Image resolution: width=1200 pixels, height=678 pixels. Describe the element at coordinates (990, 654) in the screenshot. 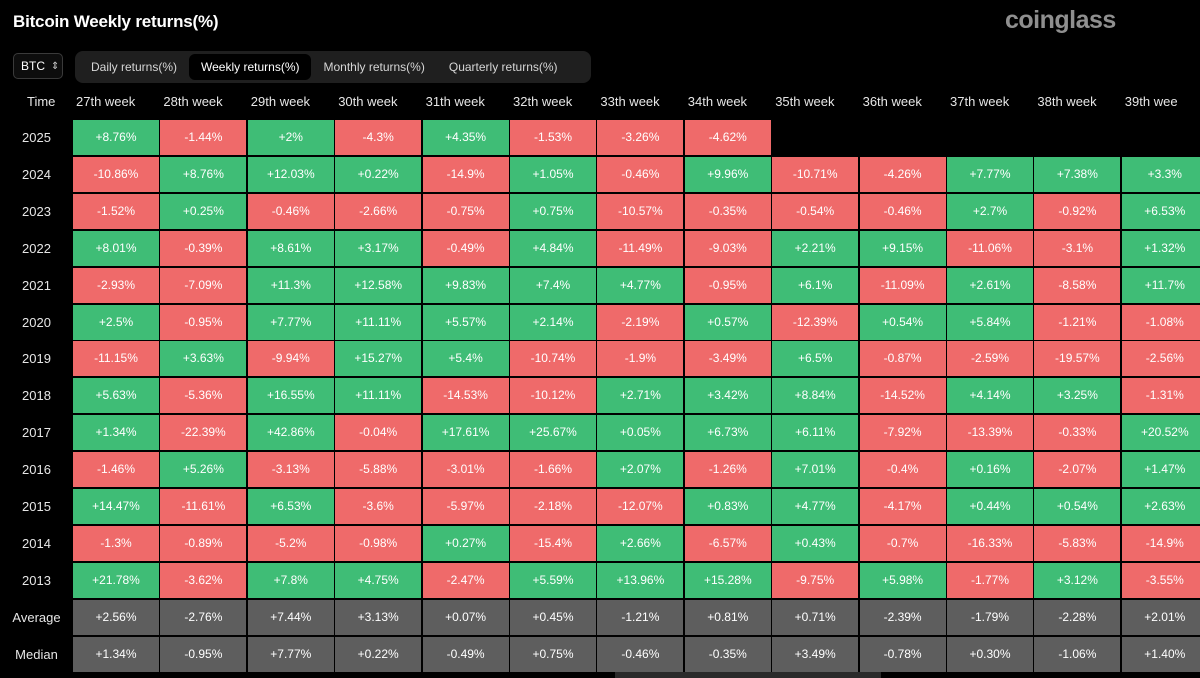

I see `summary-cell: +0.30%` at that location.